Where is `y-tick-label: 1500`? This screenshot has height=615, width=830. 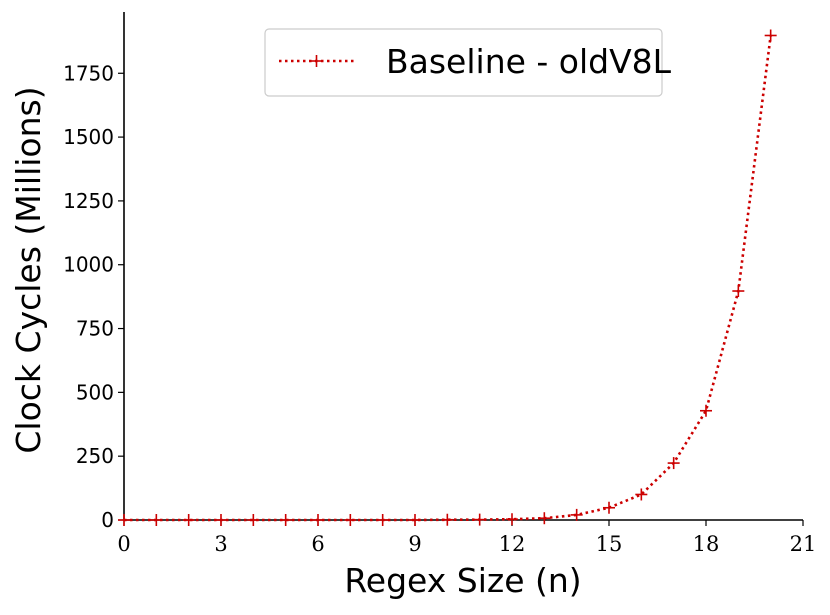 y-tick-label: 1500 is located at coordinates (88, 137).